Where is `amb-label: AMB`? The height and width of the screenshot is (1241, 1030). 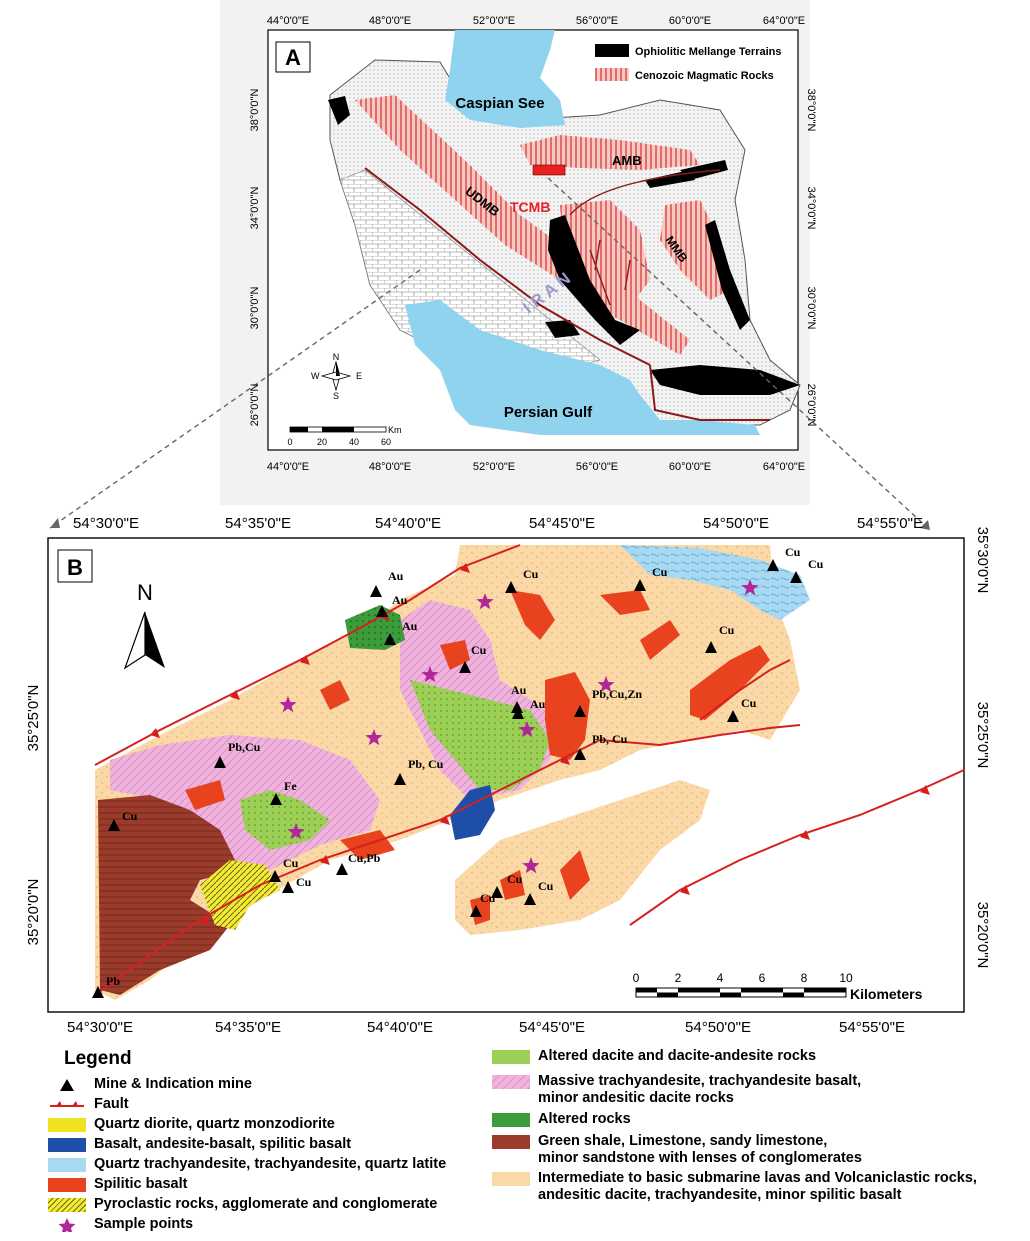 amb-label: AMB is located at coordinates (627, 160).